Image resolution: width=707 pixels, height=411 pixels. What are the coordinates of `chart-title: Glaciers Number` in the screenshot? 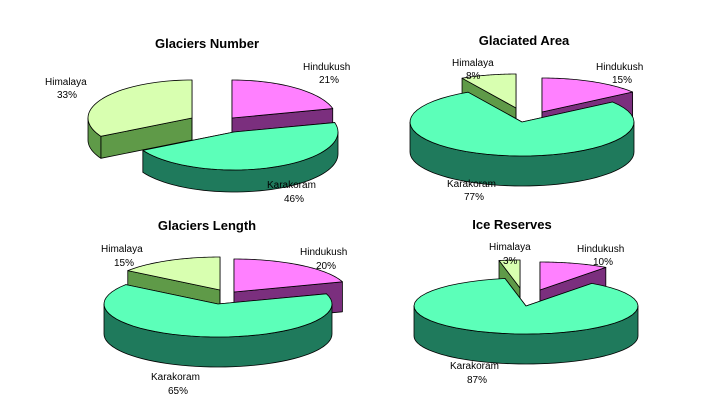 It's located at (207, 43).